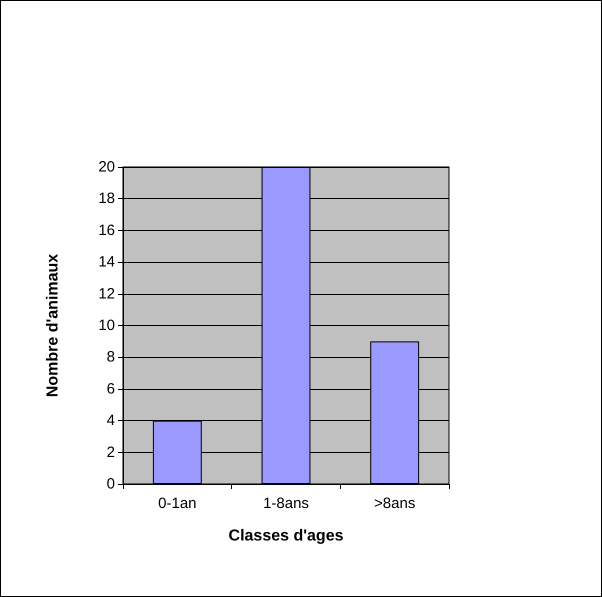  I want to click on y-tick-label: 2, so click(110, 452).